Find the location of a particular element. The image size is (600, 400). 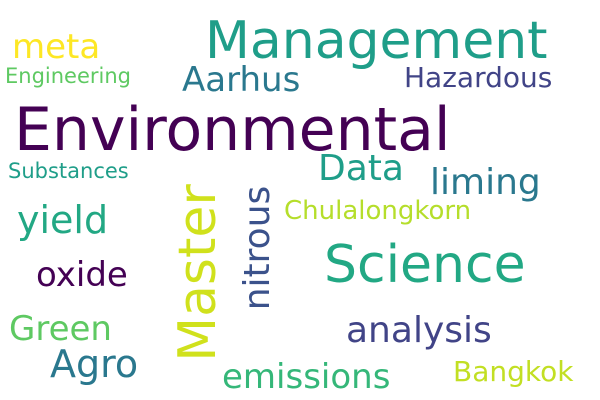

word-analysis: analysis is located at coordinates (419, 330).